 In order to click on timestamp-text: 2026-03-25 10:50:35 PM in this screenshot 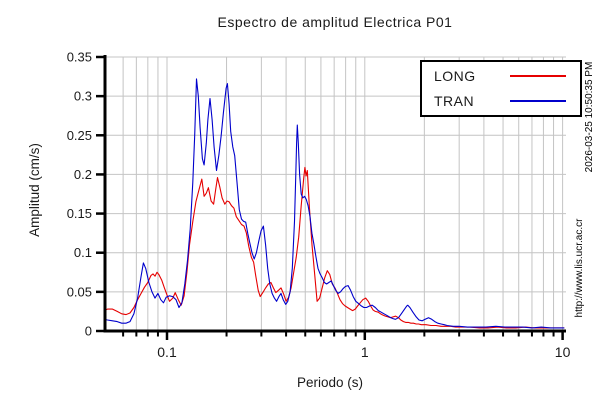, I will do `click(589, 117)`.